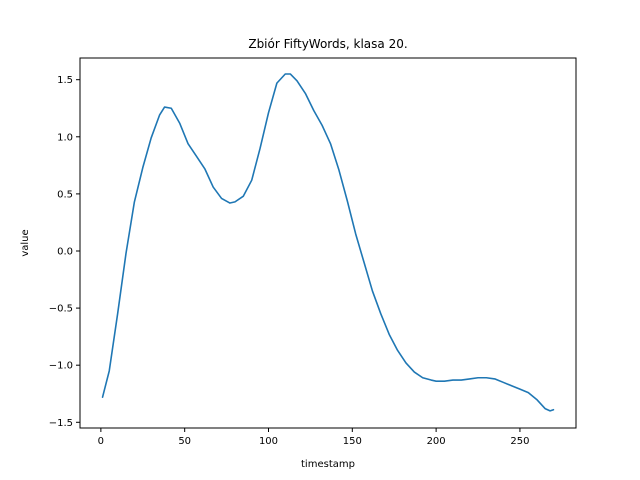  Describe the element at coordinates (101, 441) in the screenshot. I see `x-tick-label: 0` at that location.